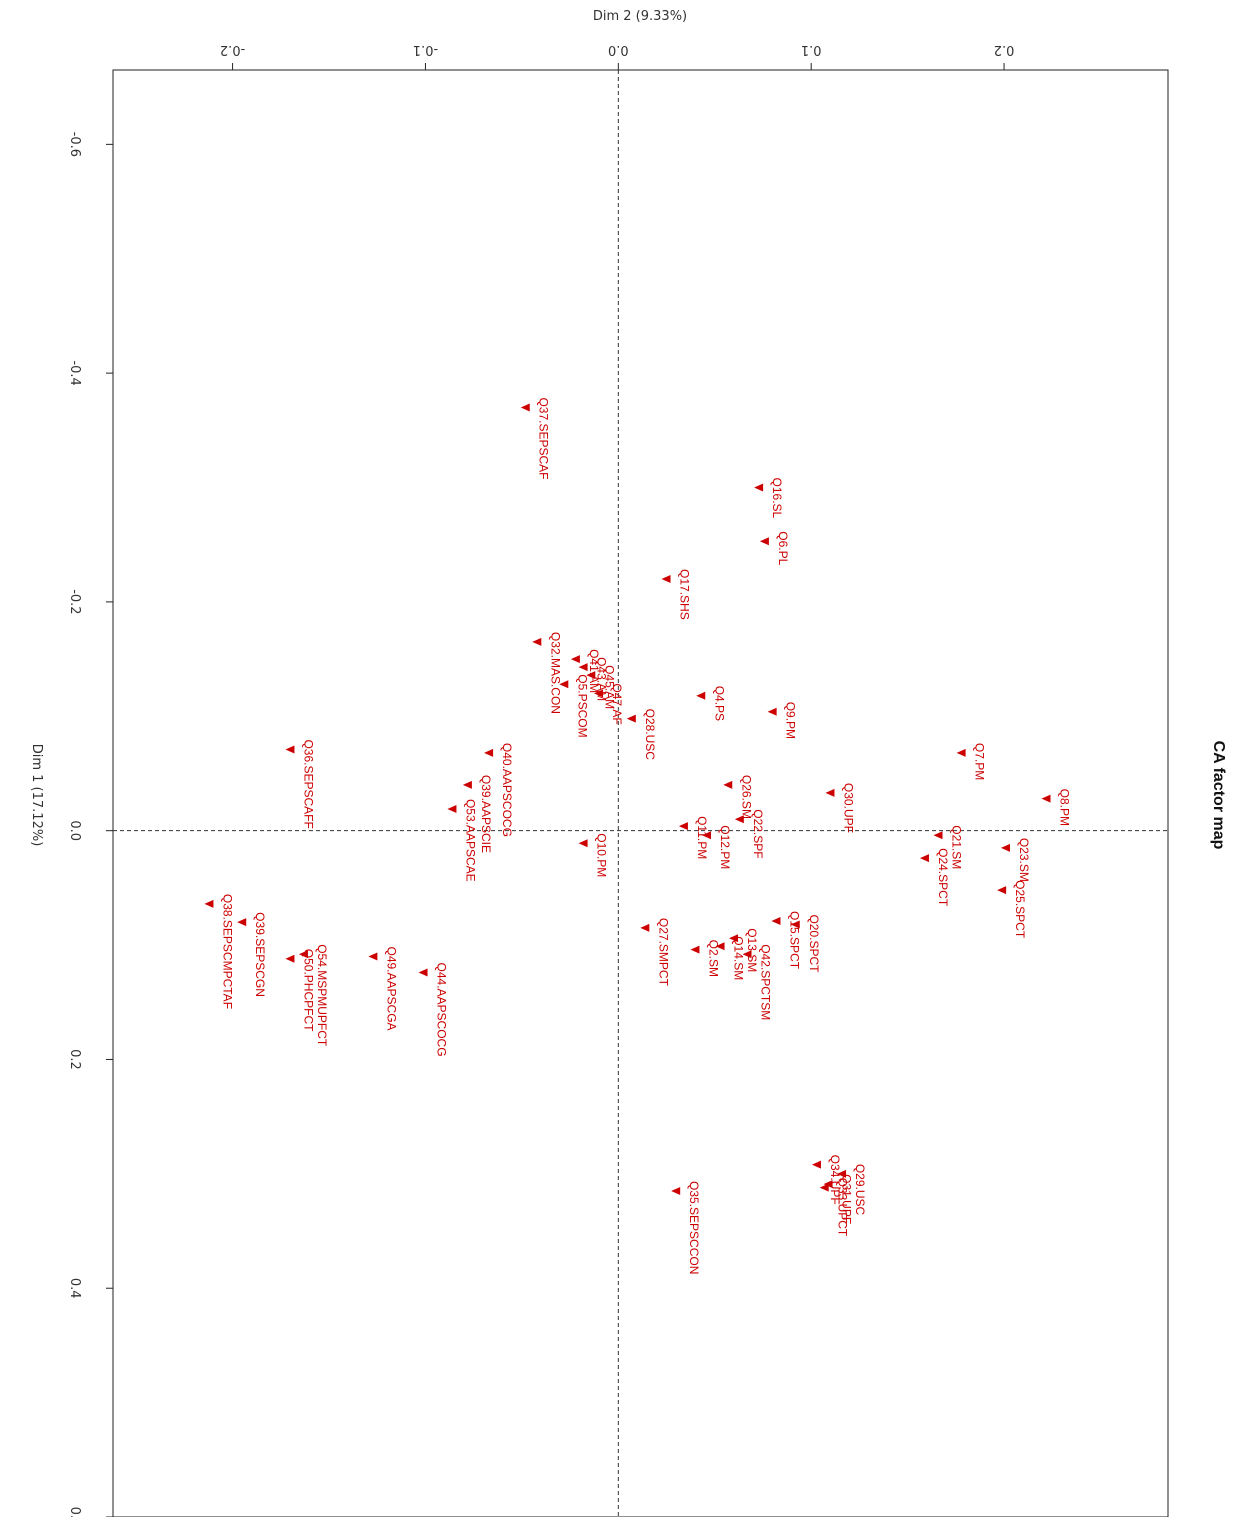  What do you see at coordinates (848, 808) in the screenshot?
I see `point-label: Q30.UPF` at bounding box center [848, 808].